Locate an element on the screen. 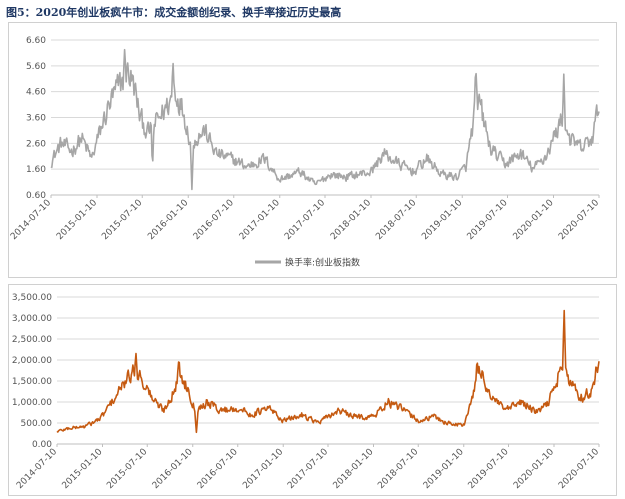  legend-label: 换手率:创业板指数 is located at coordinates (322, 263).